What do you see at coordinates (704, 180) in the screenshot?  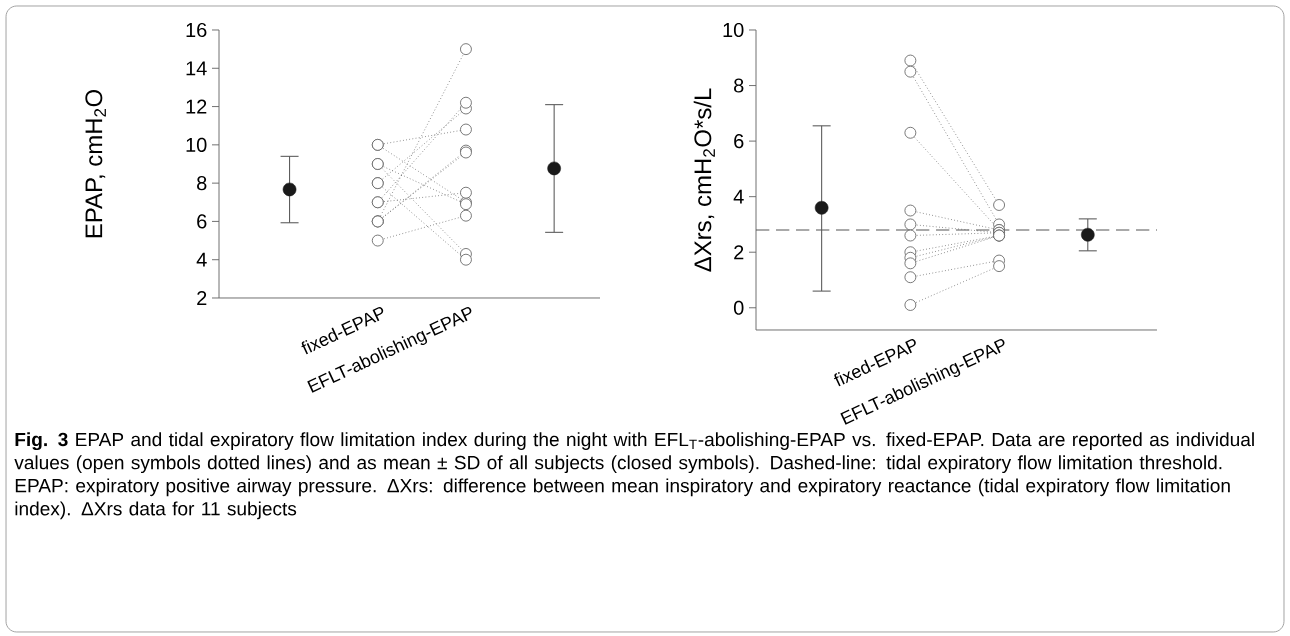 I see `y-axis-title: ΔXrs, cmH$_{2}$O*s/L` at bounding box center [704, 180].